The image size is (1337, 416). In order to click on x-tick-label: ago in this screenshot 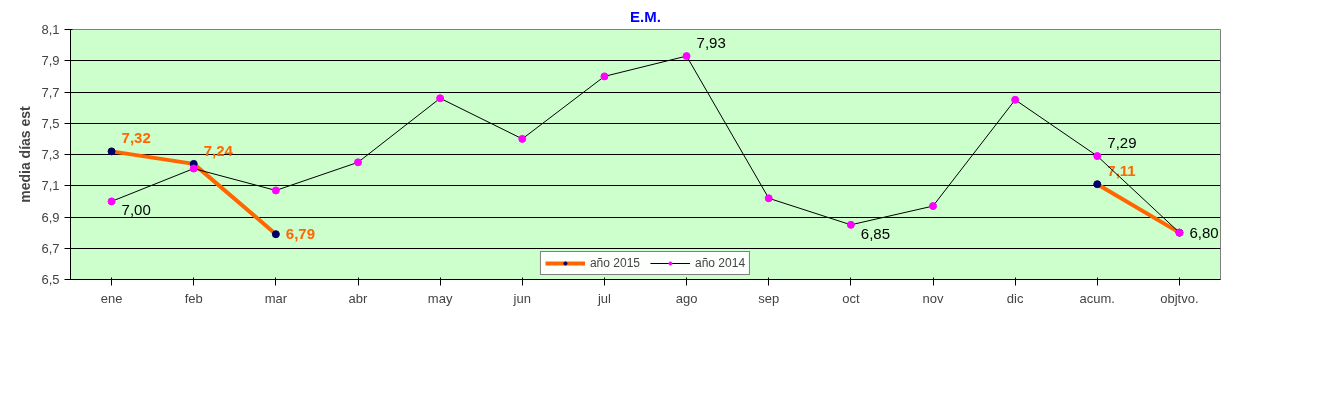, I will do `click(686, 298)`.